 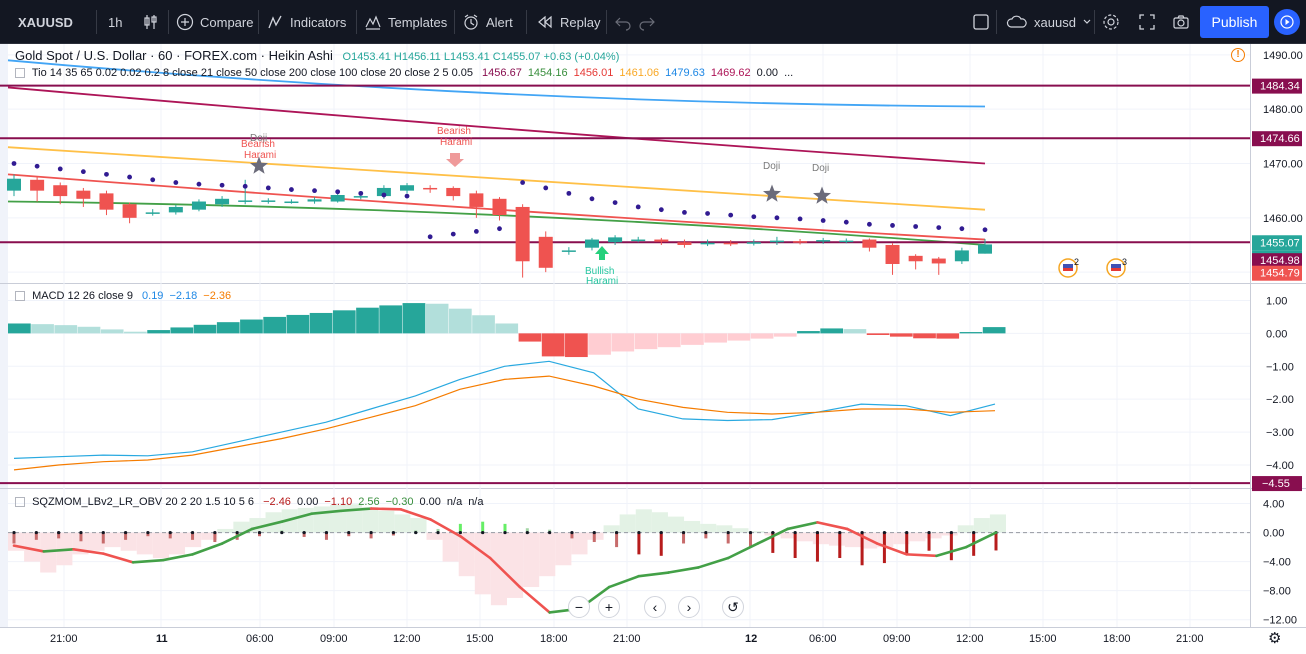 I want to click on flag-icon, so click(x=1068, y=267).